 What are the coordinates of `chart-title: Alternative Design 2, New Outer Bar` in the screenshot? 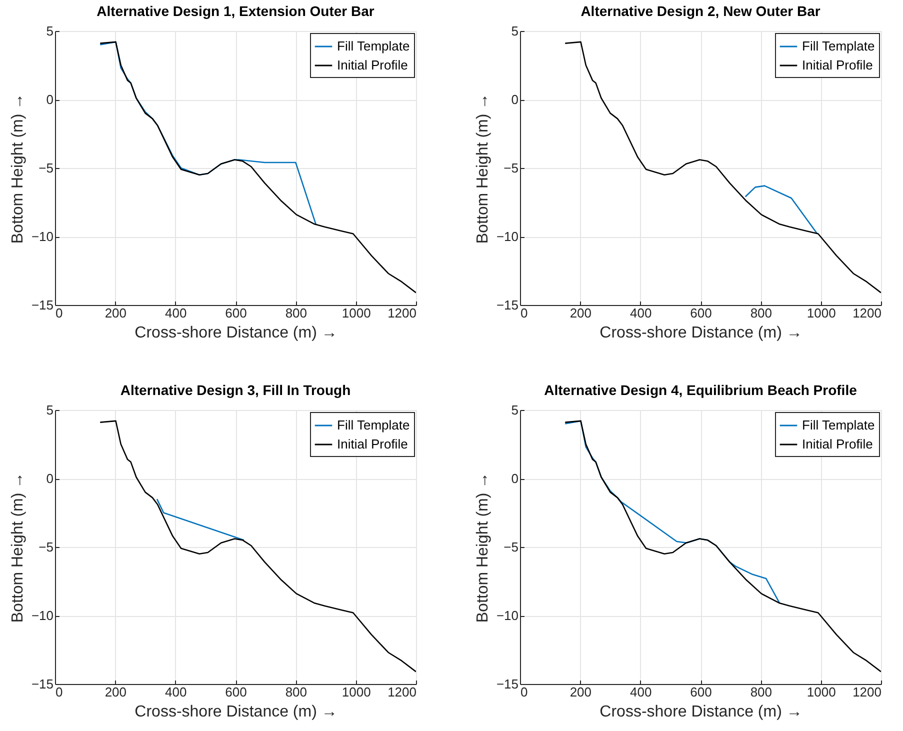 It's located at (700, 11).